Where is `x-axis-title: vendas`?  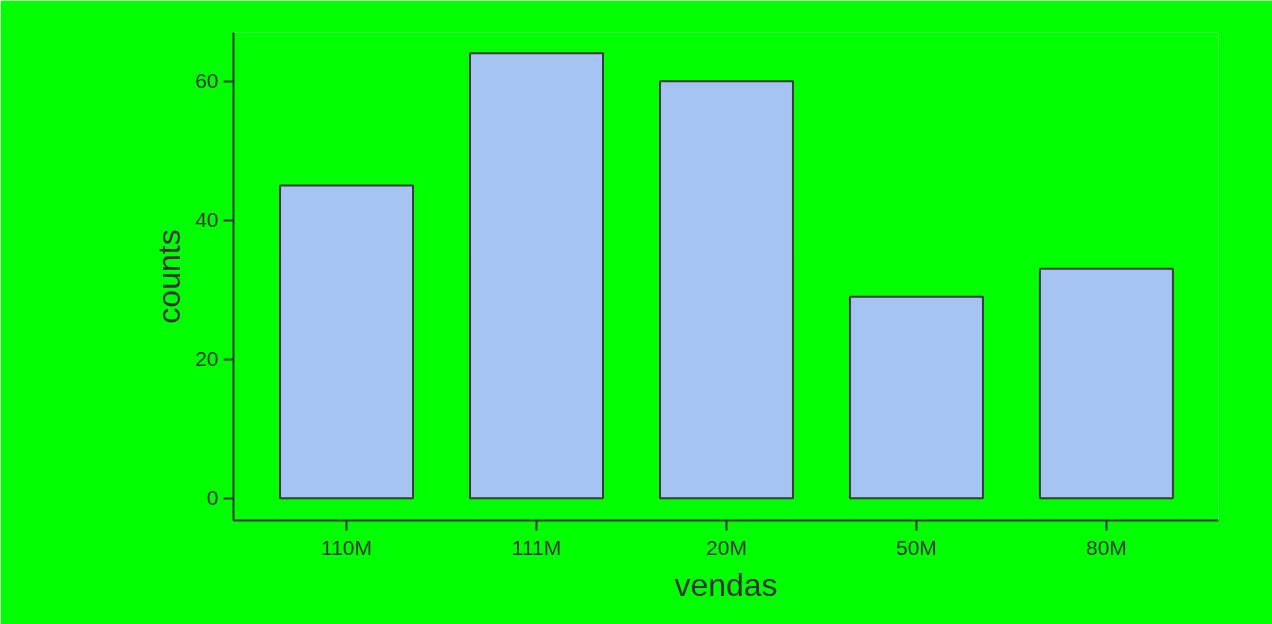
x-axis-title: vendas is located at coordinates (726, 584).